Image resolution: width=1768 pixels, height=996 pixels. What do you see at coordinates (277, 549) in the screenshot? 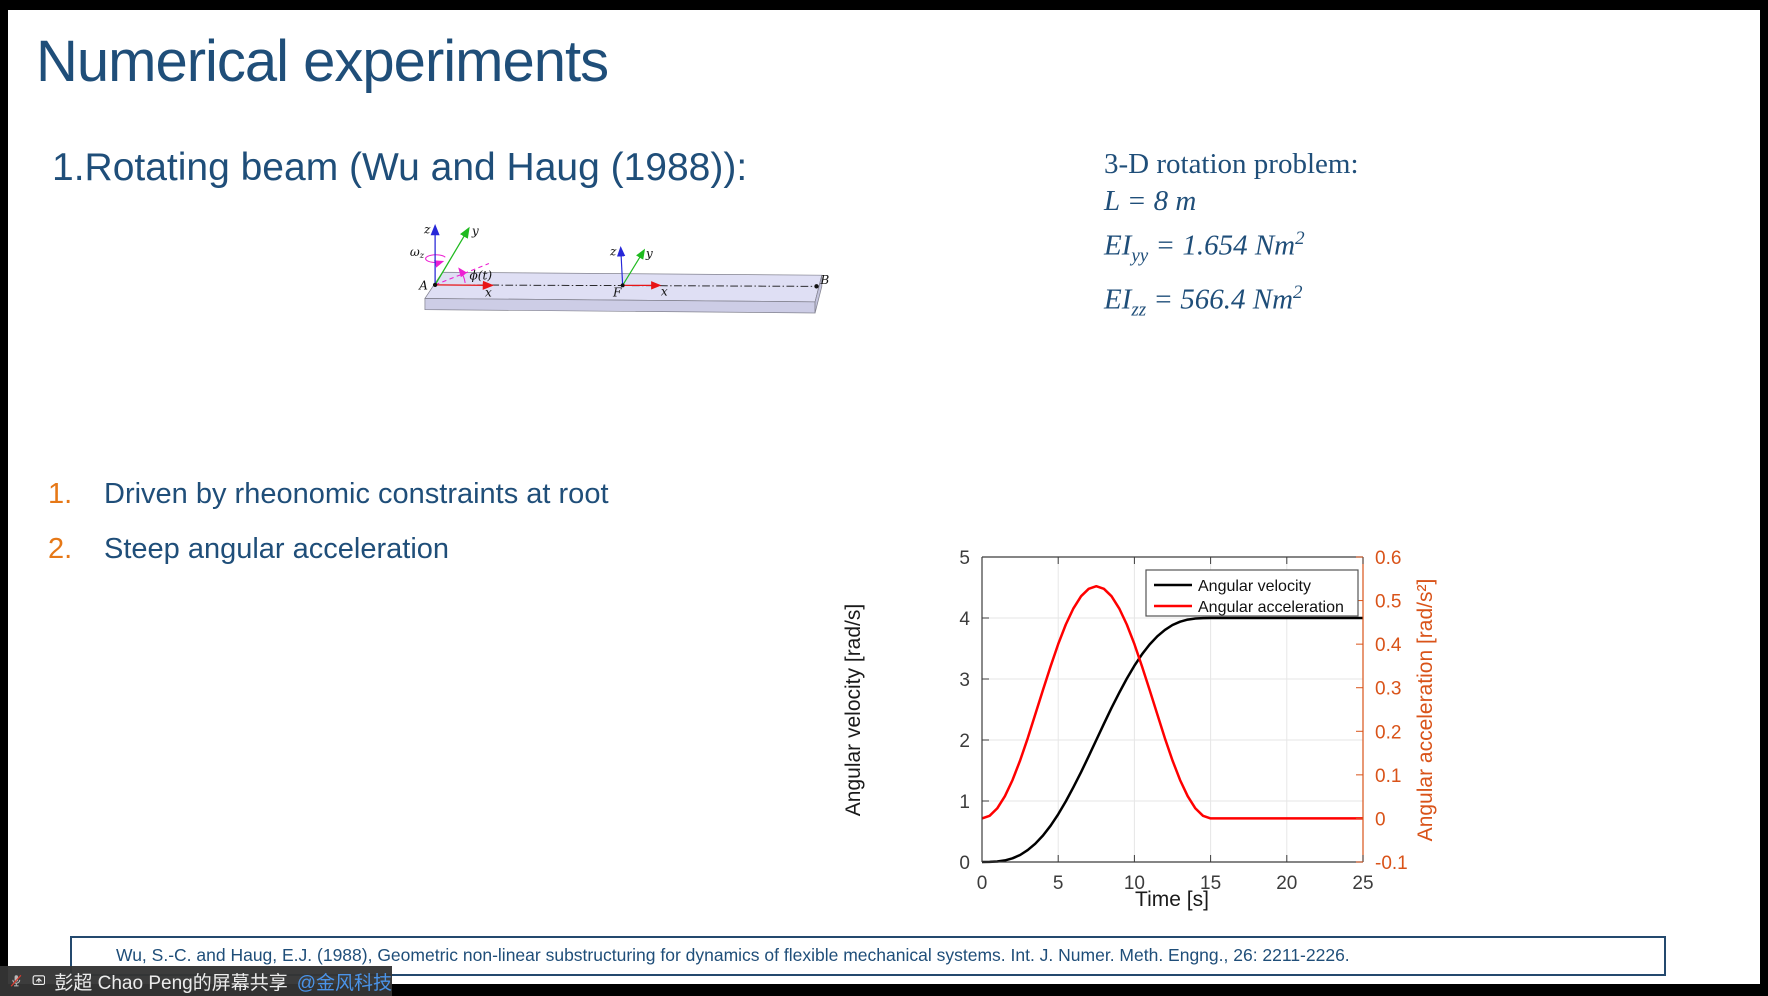
I see `list-text: Steep angular acceleration` at bounding box center [277, 549].